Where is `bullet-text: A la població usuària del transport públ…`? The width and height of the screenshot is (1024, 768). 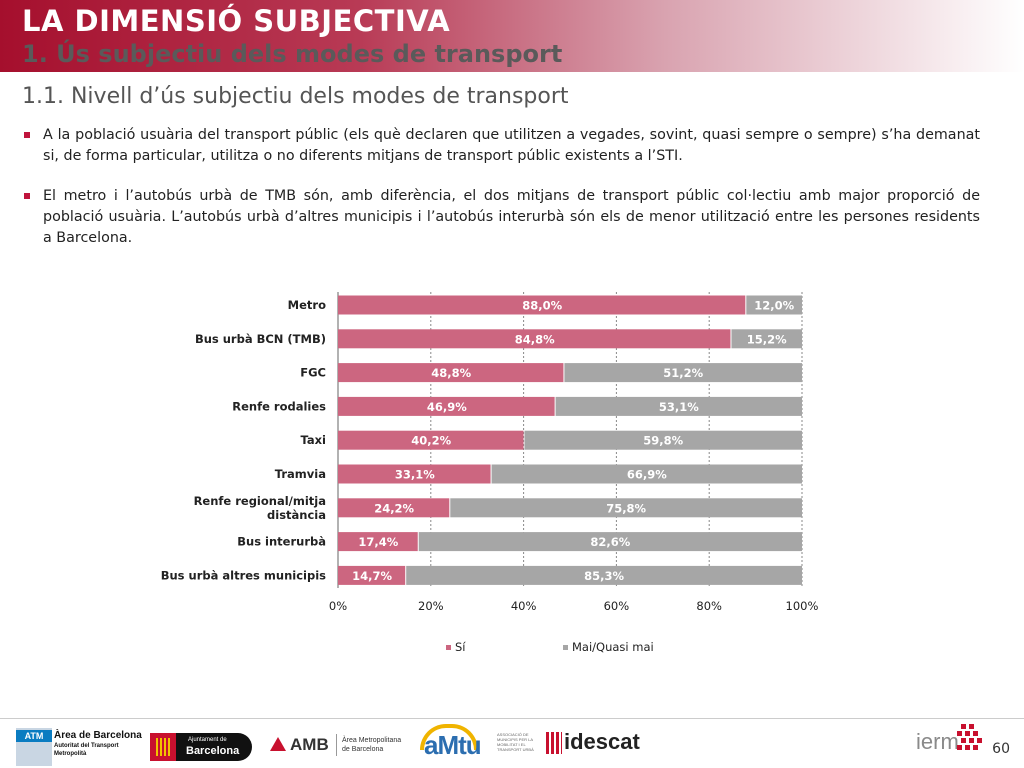 bullet-text: A la població usuària del transport públ… is located at coordinates (511, 145).